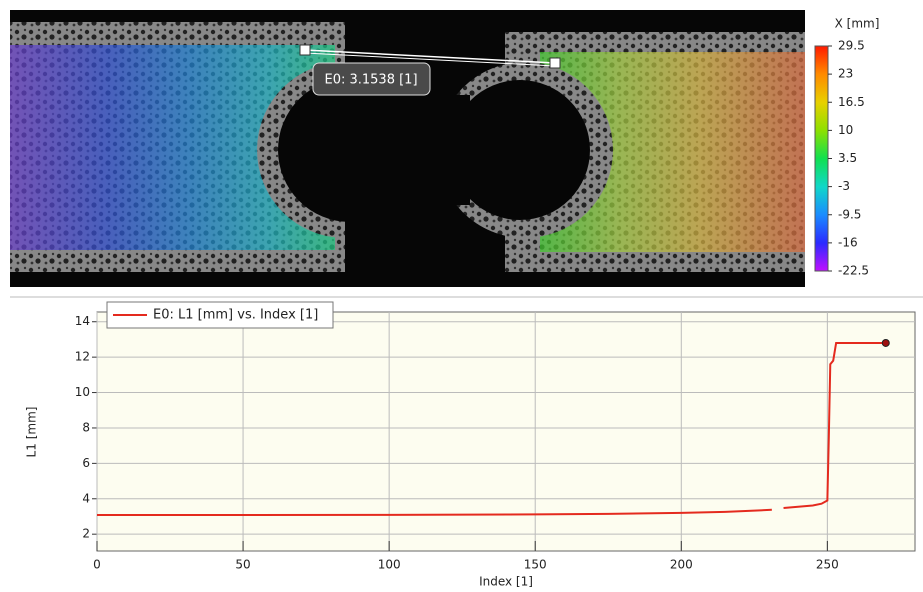 Image resolution: width=923 pixels, height=592 pixels. I want to click on colorbar-tick-label: 29.5, so click(851, 46).